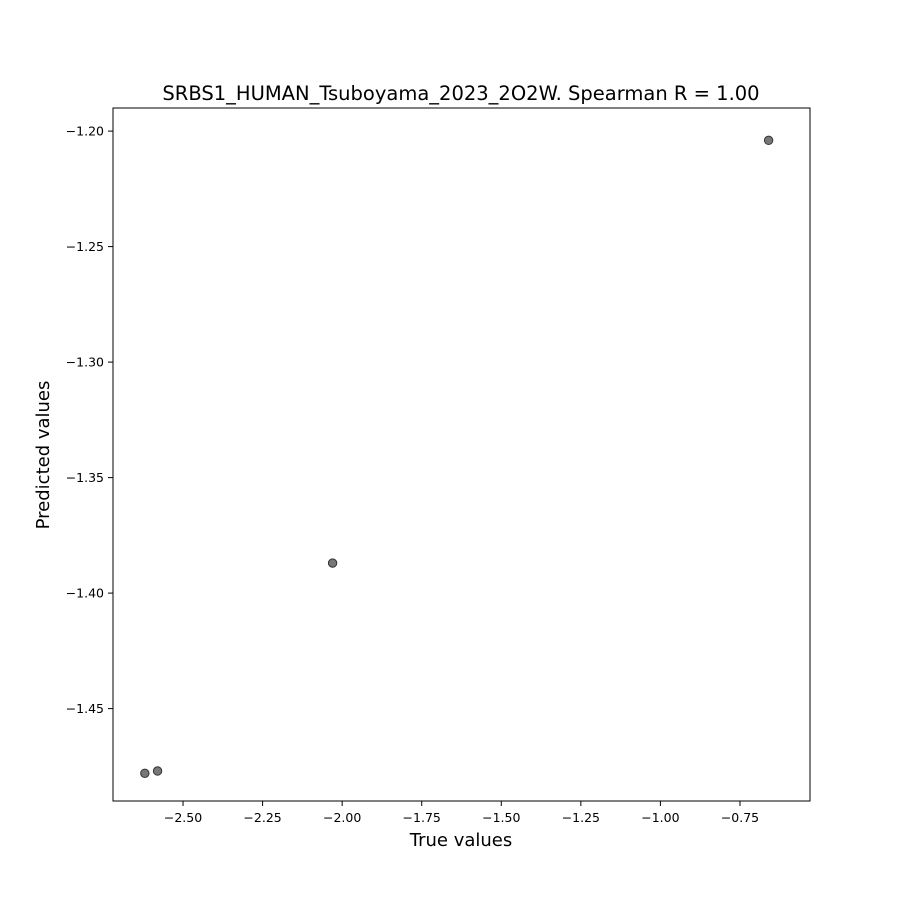 The image size is (900, 900). I want to click on x-tick-label: −0.75, so click(740, 817).